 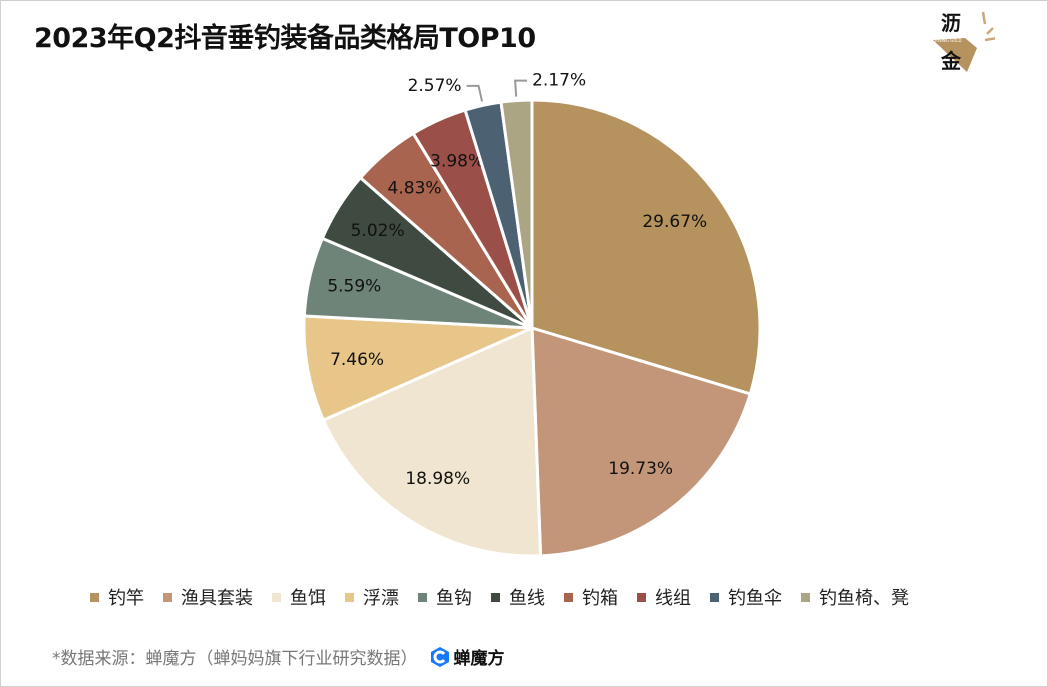 I want to click on legend-item-9: 钓鱼椅、凳, so click(x=855, y=597).